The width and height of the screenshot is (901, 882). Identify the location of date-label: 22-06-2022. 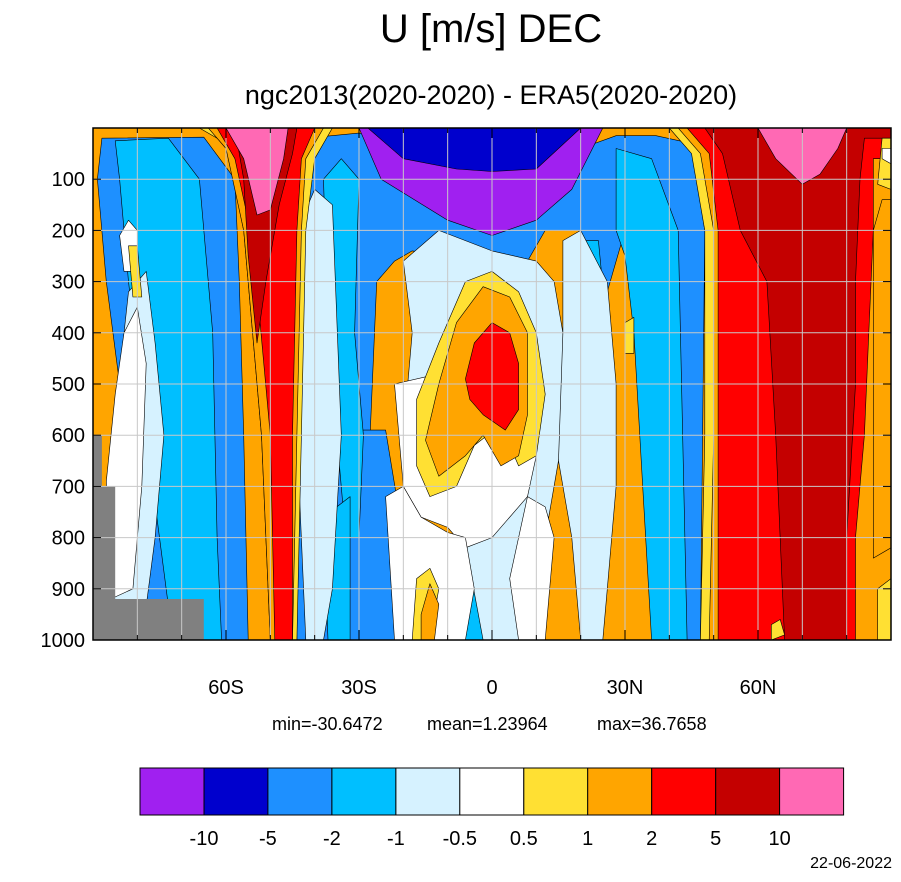
(851, 863).